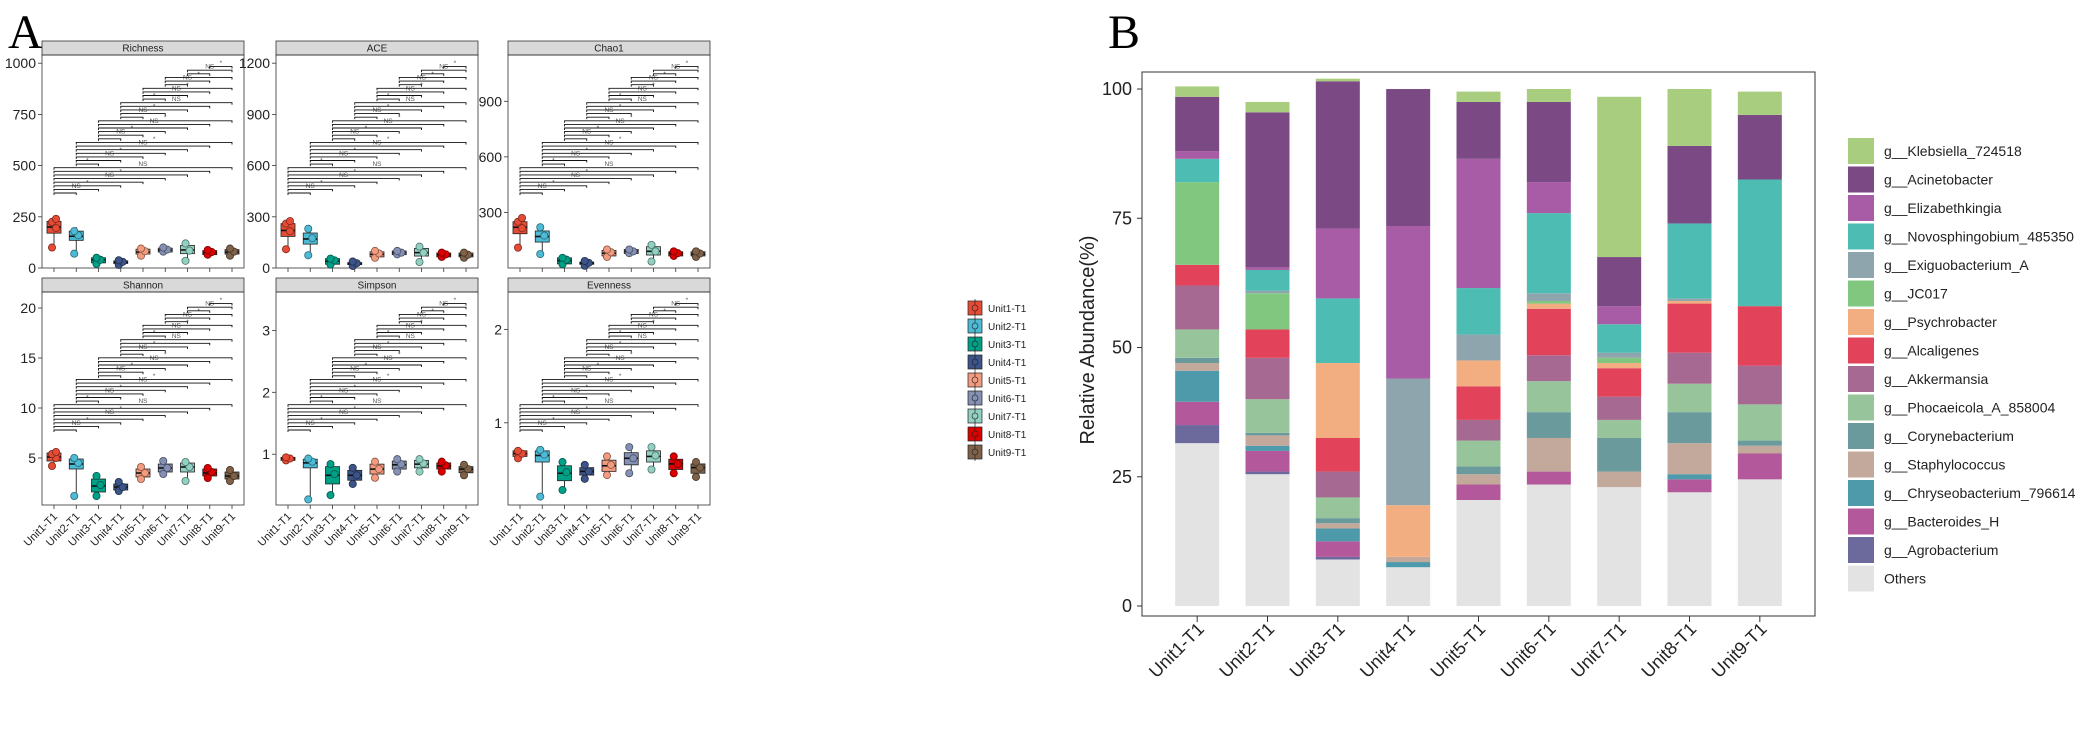 This screenshot has width=2095, height=738. I want to click on segment-g__novosphingobium_485350, so click(1478, 311).